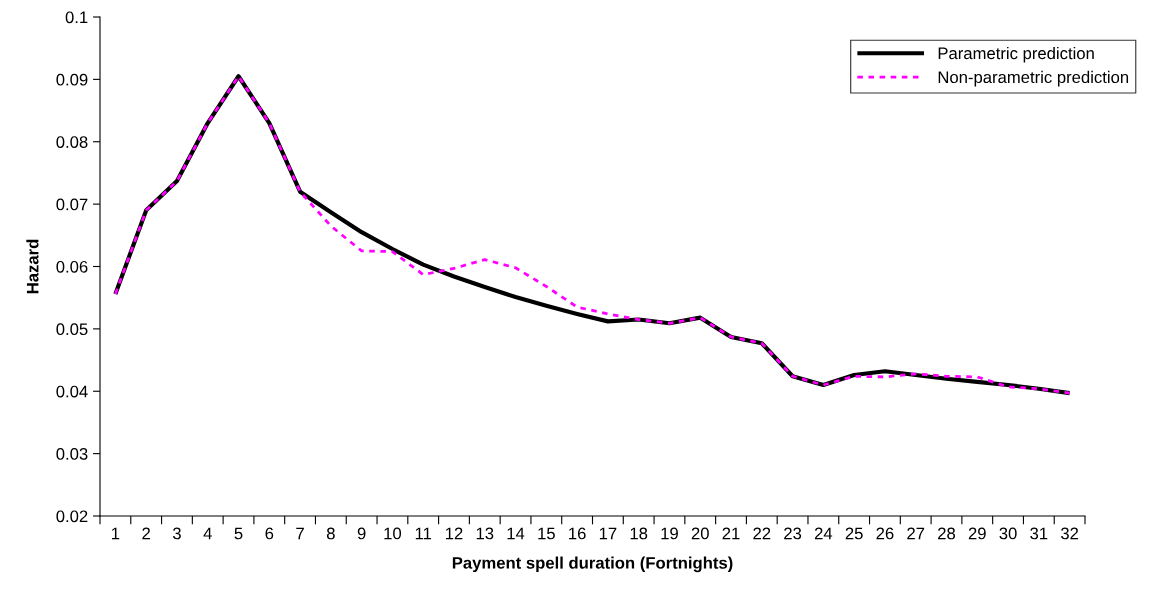 The width and height of the screenshot is (1153, 595). What do you see at coordinates (116, 533) in the screenshot?
I see `x-tick-label: 1` at bounding box center [116, 533].